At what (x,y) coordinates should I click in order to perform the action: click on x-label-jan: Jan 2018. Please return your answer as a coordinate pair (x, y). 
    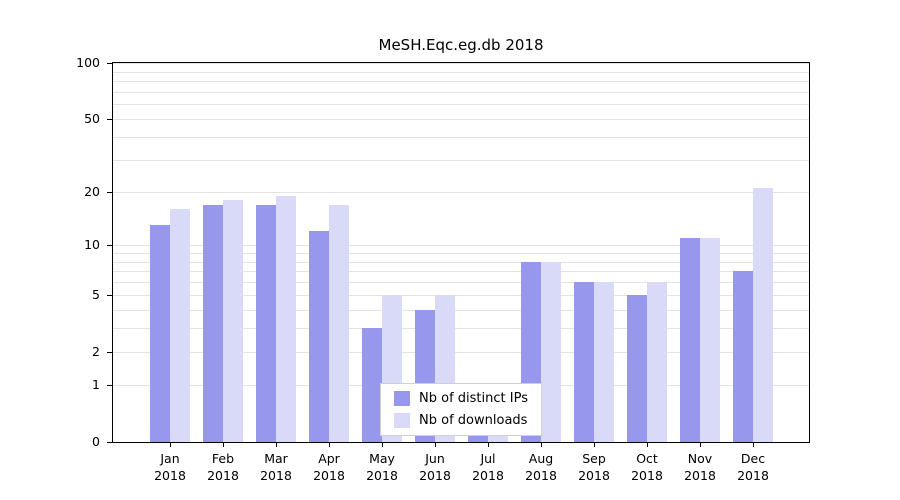
    Looking at the image, I should click on (170, 467).